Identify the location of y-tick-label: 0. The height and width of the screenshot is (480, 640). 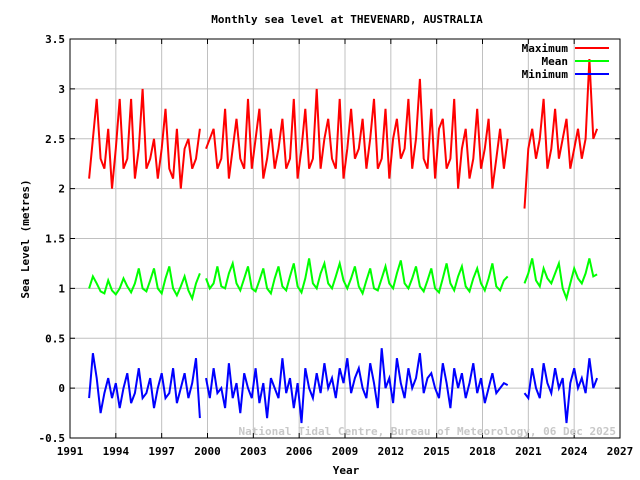
(61, 388).